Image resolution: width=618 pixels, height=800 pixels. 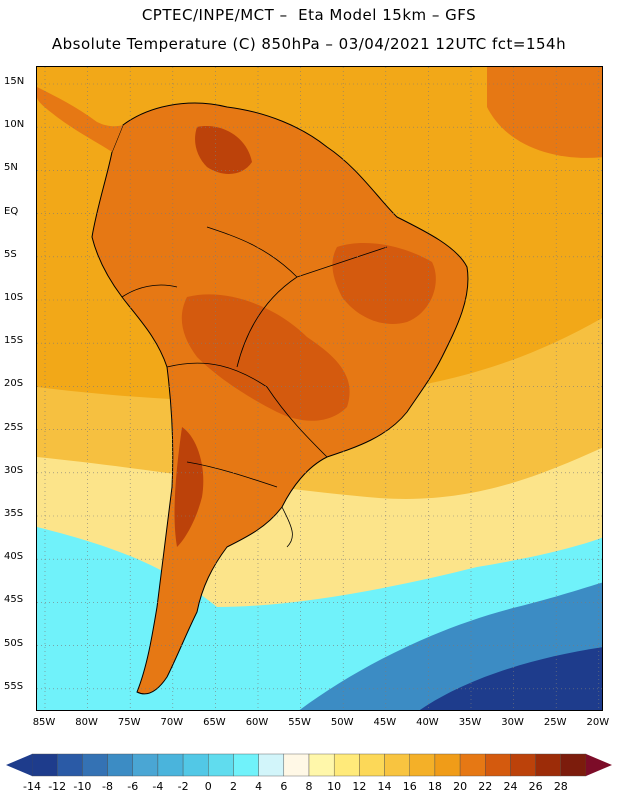 What do you see at coordinates (11, 211) in the screenshot?
I see `latitude-label: EQ` at bounding box center [11, 211].